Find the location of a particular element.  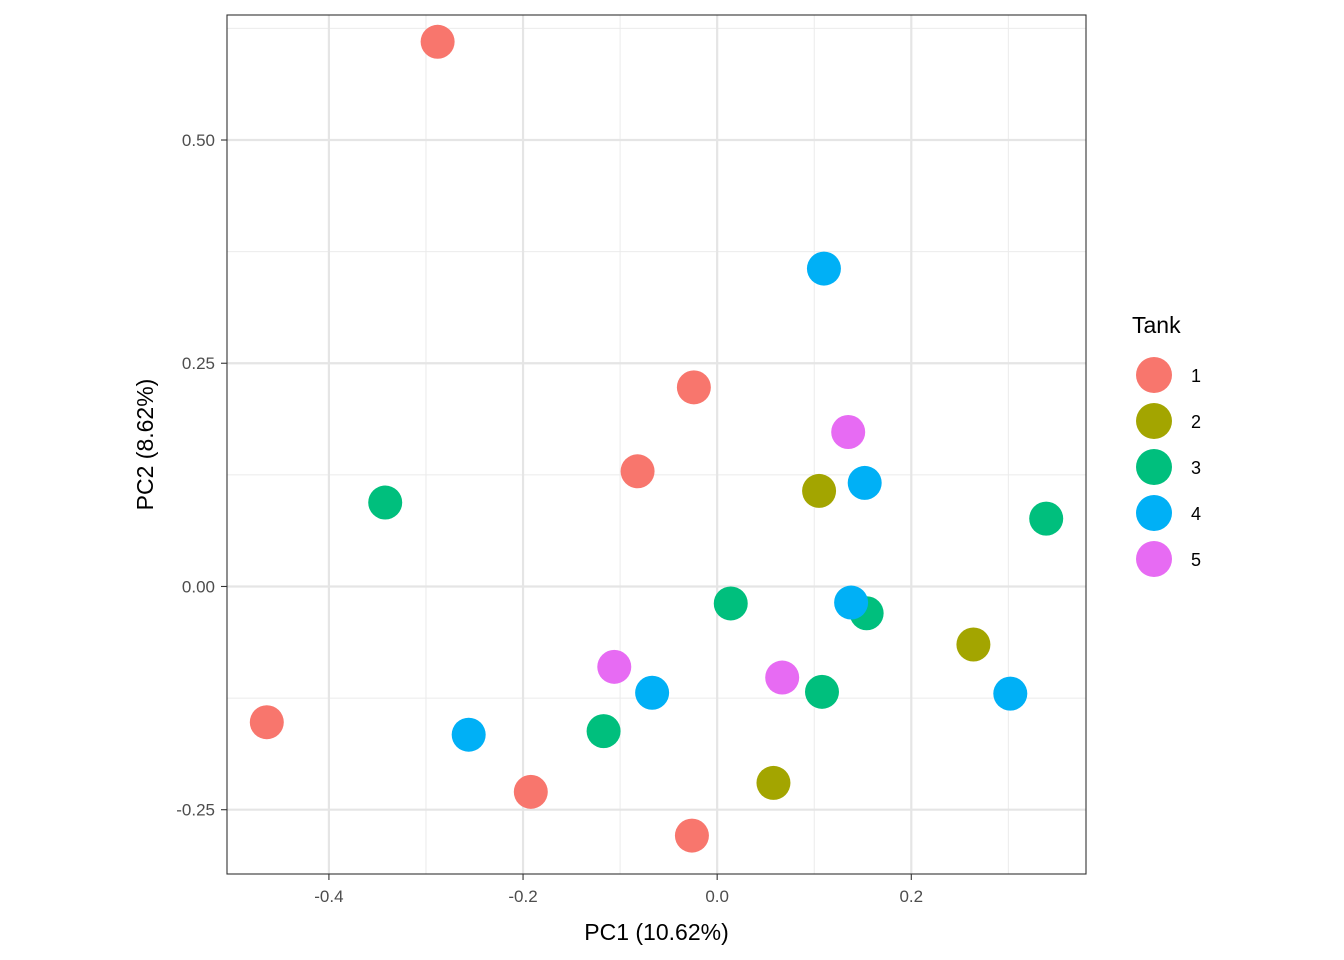

legend-label: 2 is located at coordinates (1196, 422).